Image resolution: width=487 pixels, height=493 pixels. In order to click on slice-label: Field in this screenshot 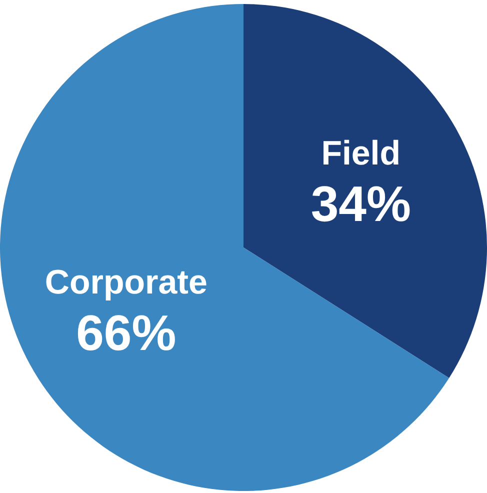, I will do `click(361, 153)`.